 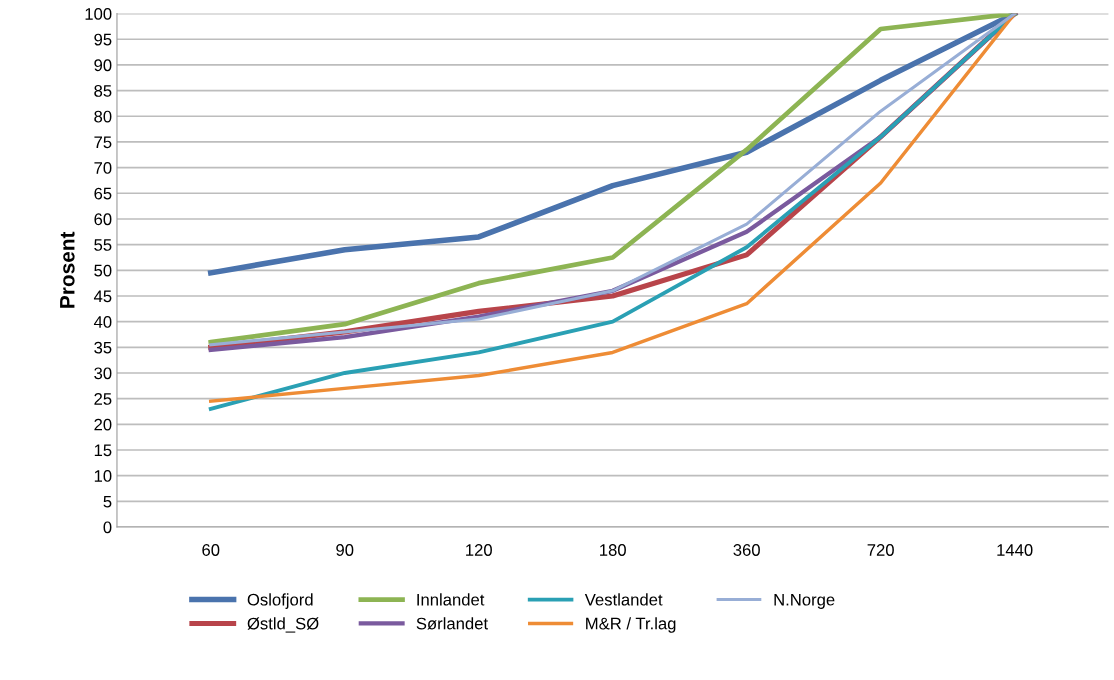 What do you see at coordinates (103, 373) in the screenshot?
I see `y-tick-label: 30` at bounding box center [103, 373].